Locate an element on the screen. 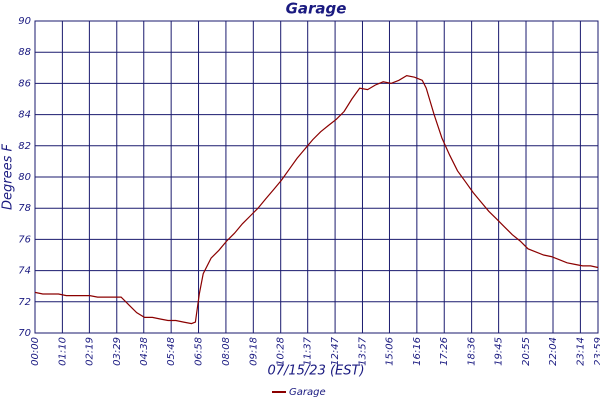  y-tick-label: 74 is located at coordinates (24, 271).